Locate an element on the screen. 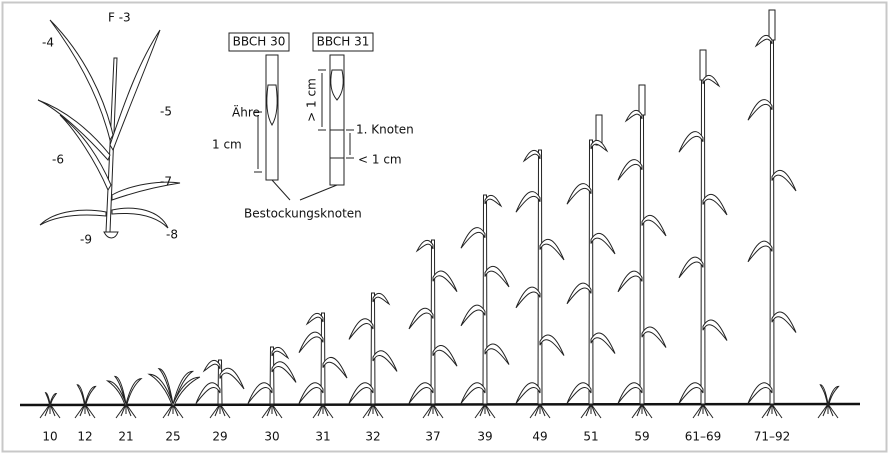 The width and height of the screenshot is (889, 454). leaf-label: -5 is located at coordinates (166, 112).